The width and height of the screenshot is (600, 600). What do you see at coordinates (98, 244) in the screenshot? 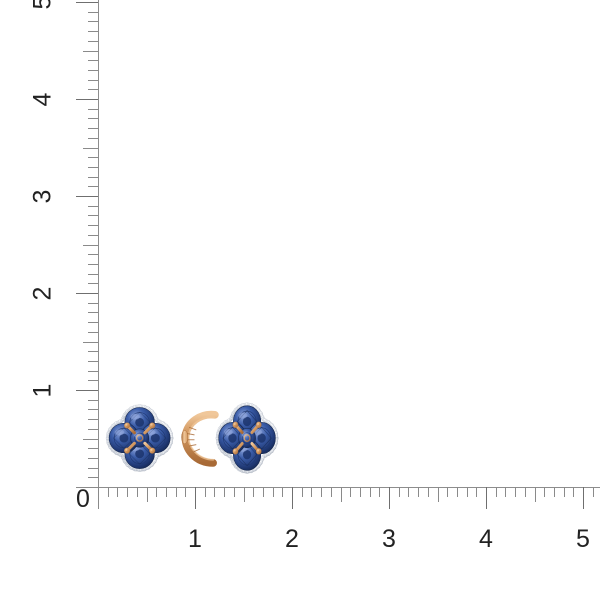
I see `y-axis-line` at bounding box center [98, 244].